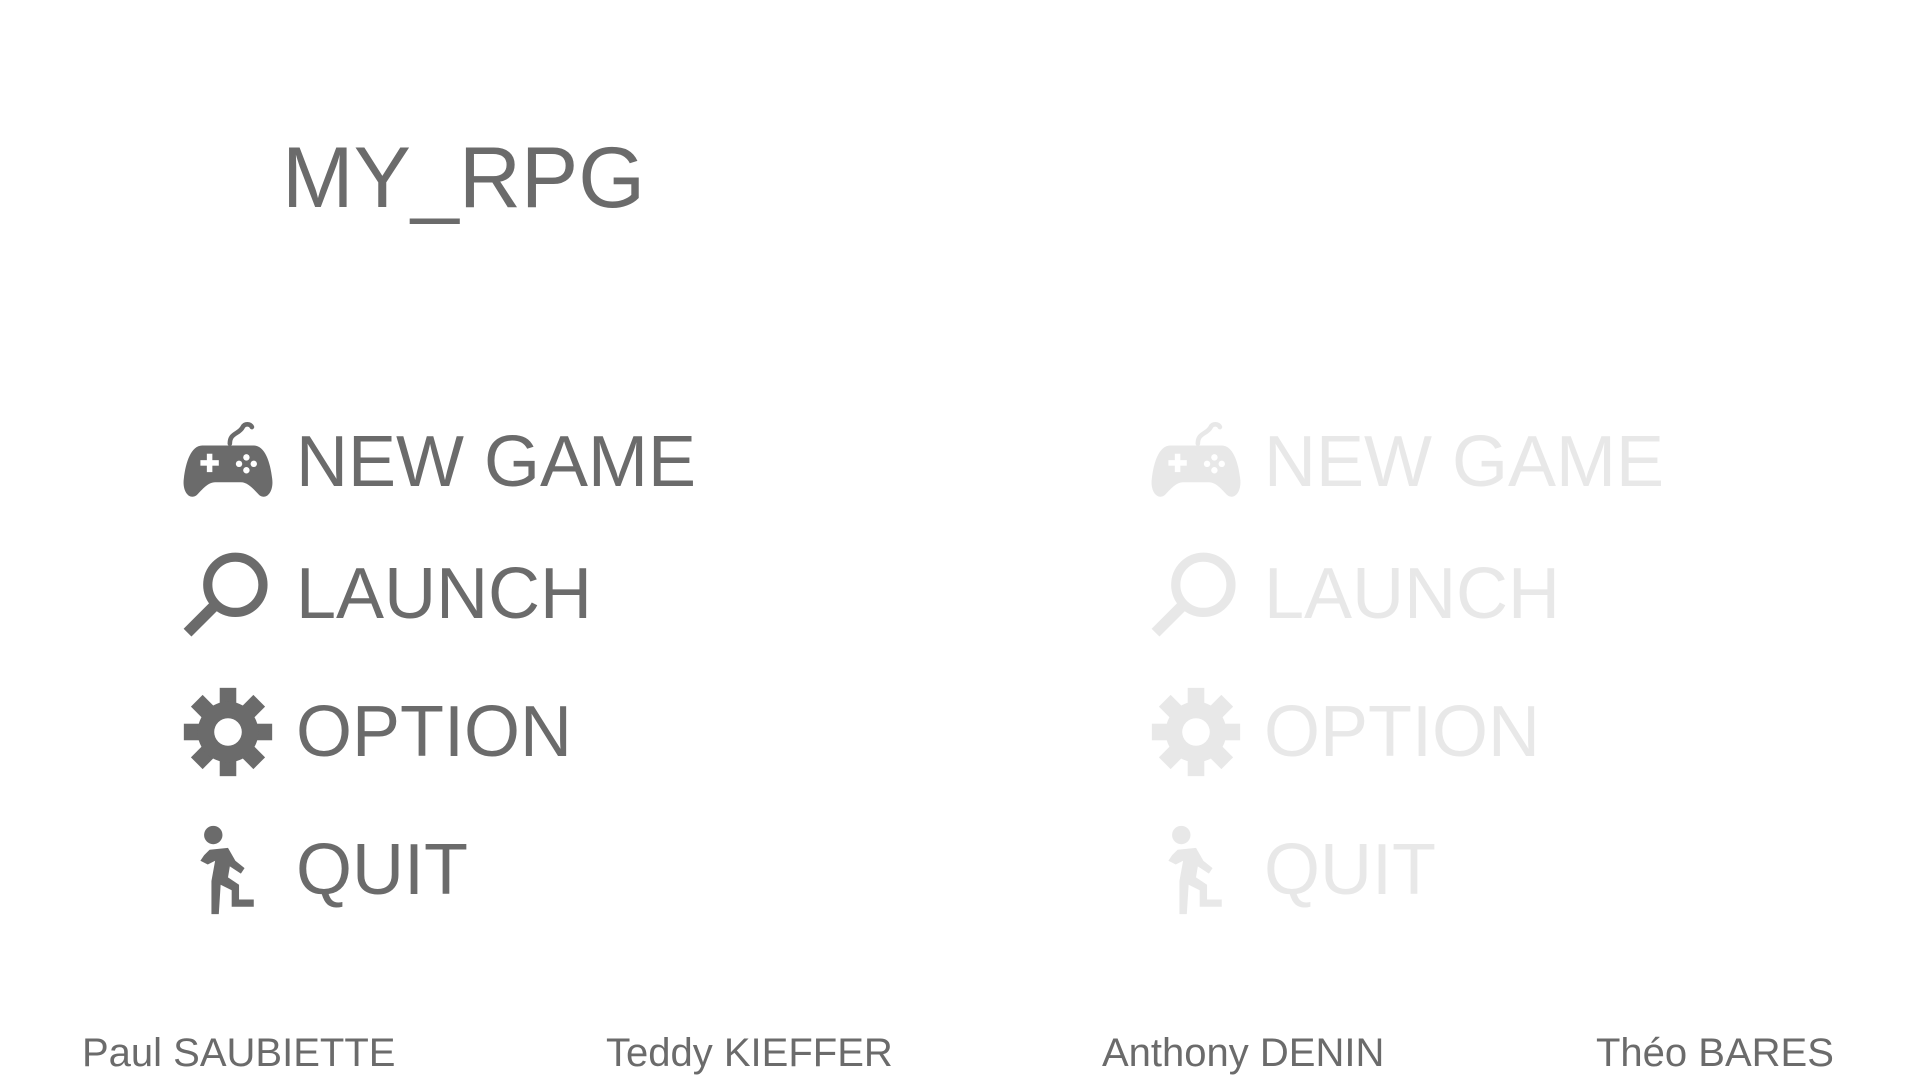  Describe the element at coordinates (749, 1053) in the screenshot. I see `credit-name: Teddy KIEFFER` at that location.